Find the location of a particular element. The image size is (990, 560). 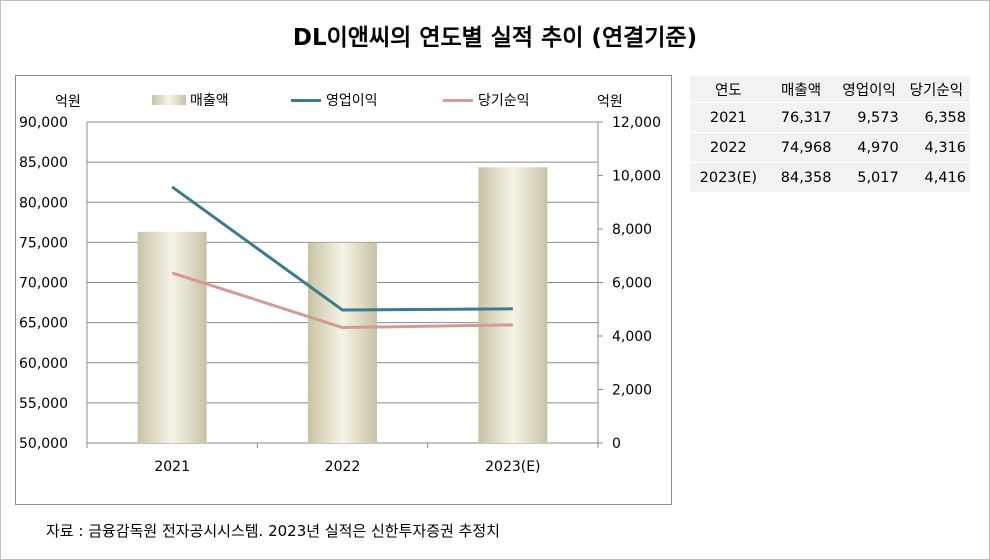

y-right-tick-label: 4,000 is located at coordinates (632, 337).